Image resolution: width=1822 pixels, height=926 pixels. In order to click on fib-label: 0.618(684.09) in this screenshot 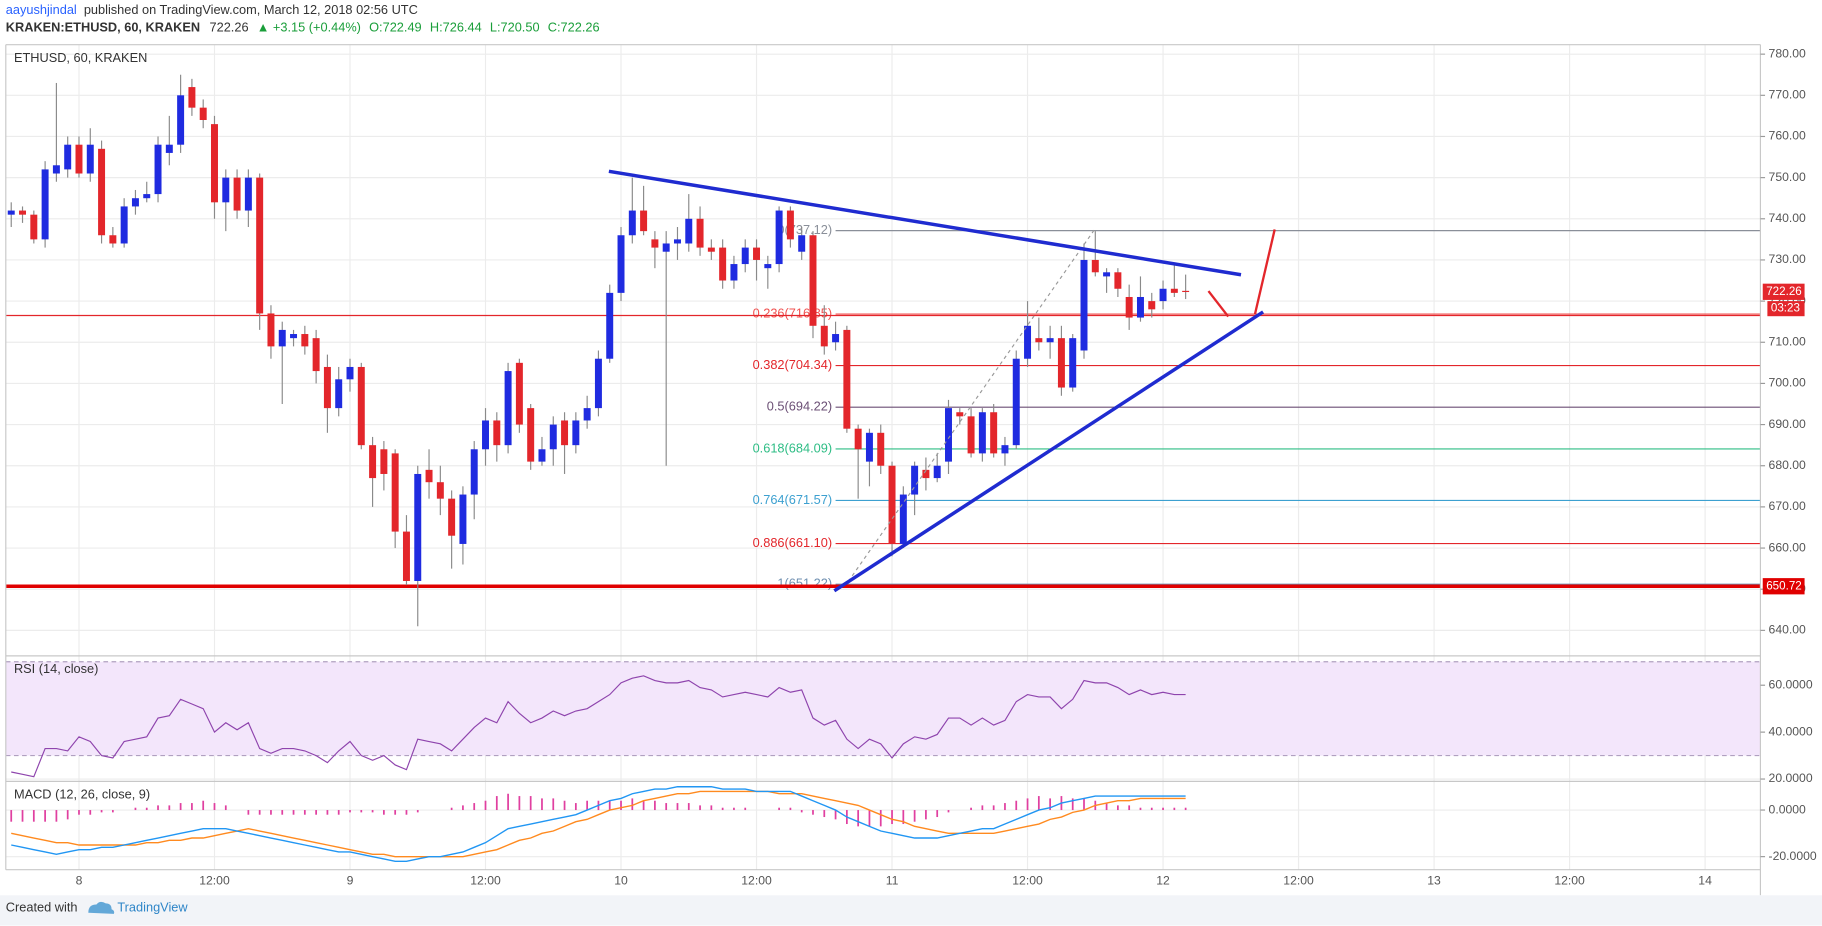, I will do `click(792, 447)`.